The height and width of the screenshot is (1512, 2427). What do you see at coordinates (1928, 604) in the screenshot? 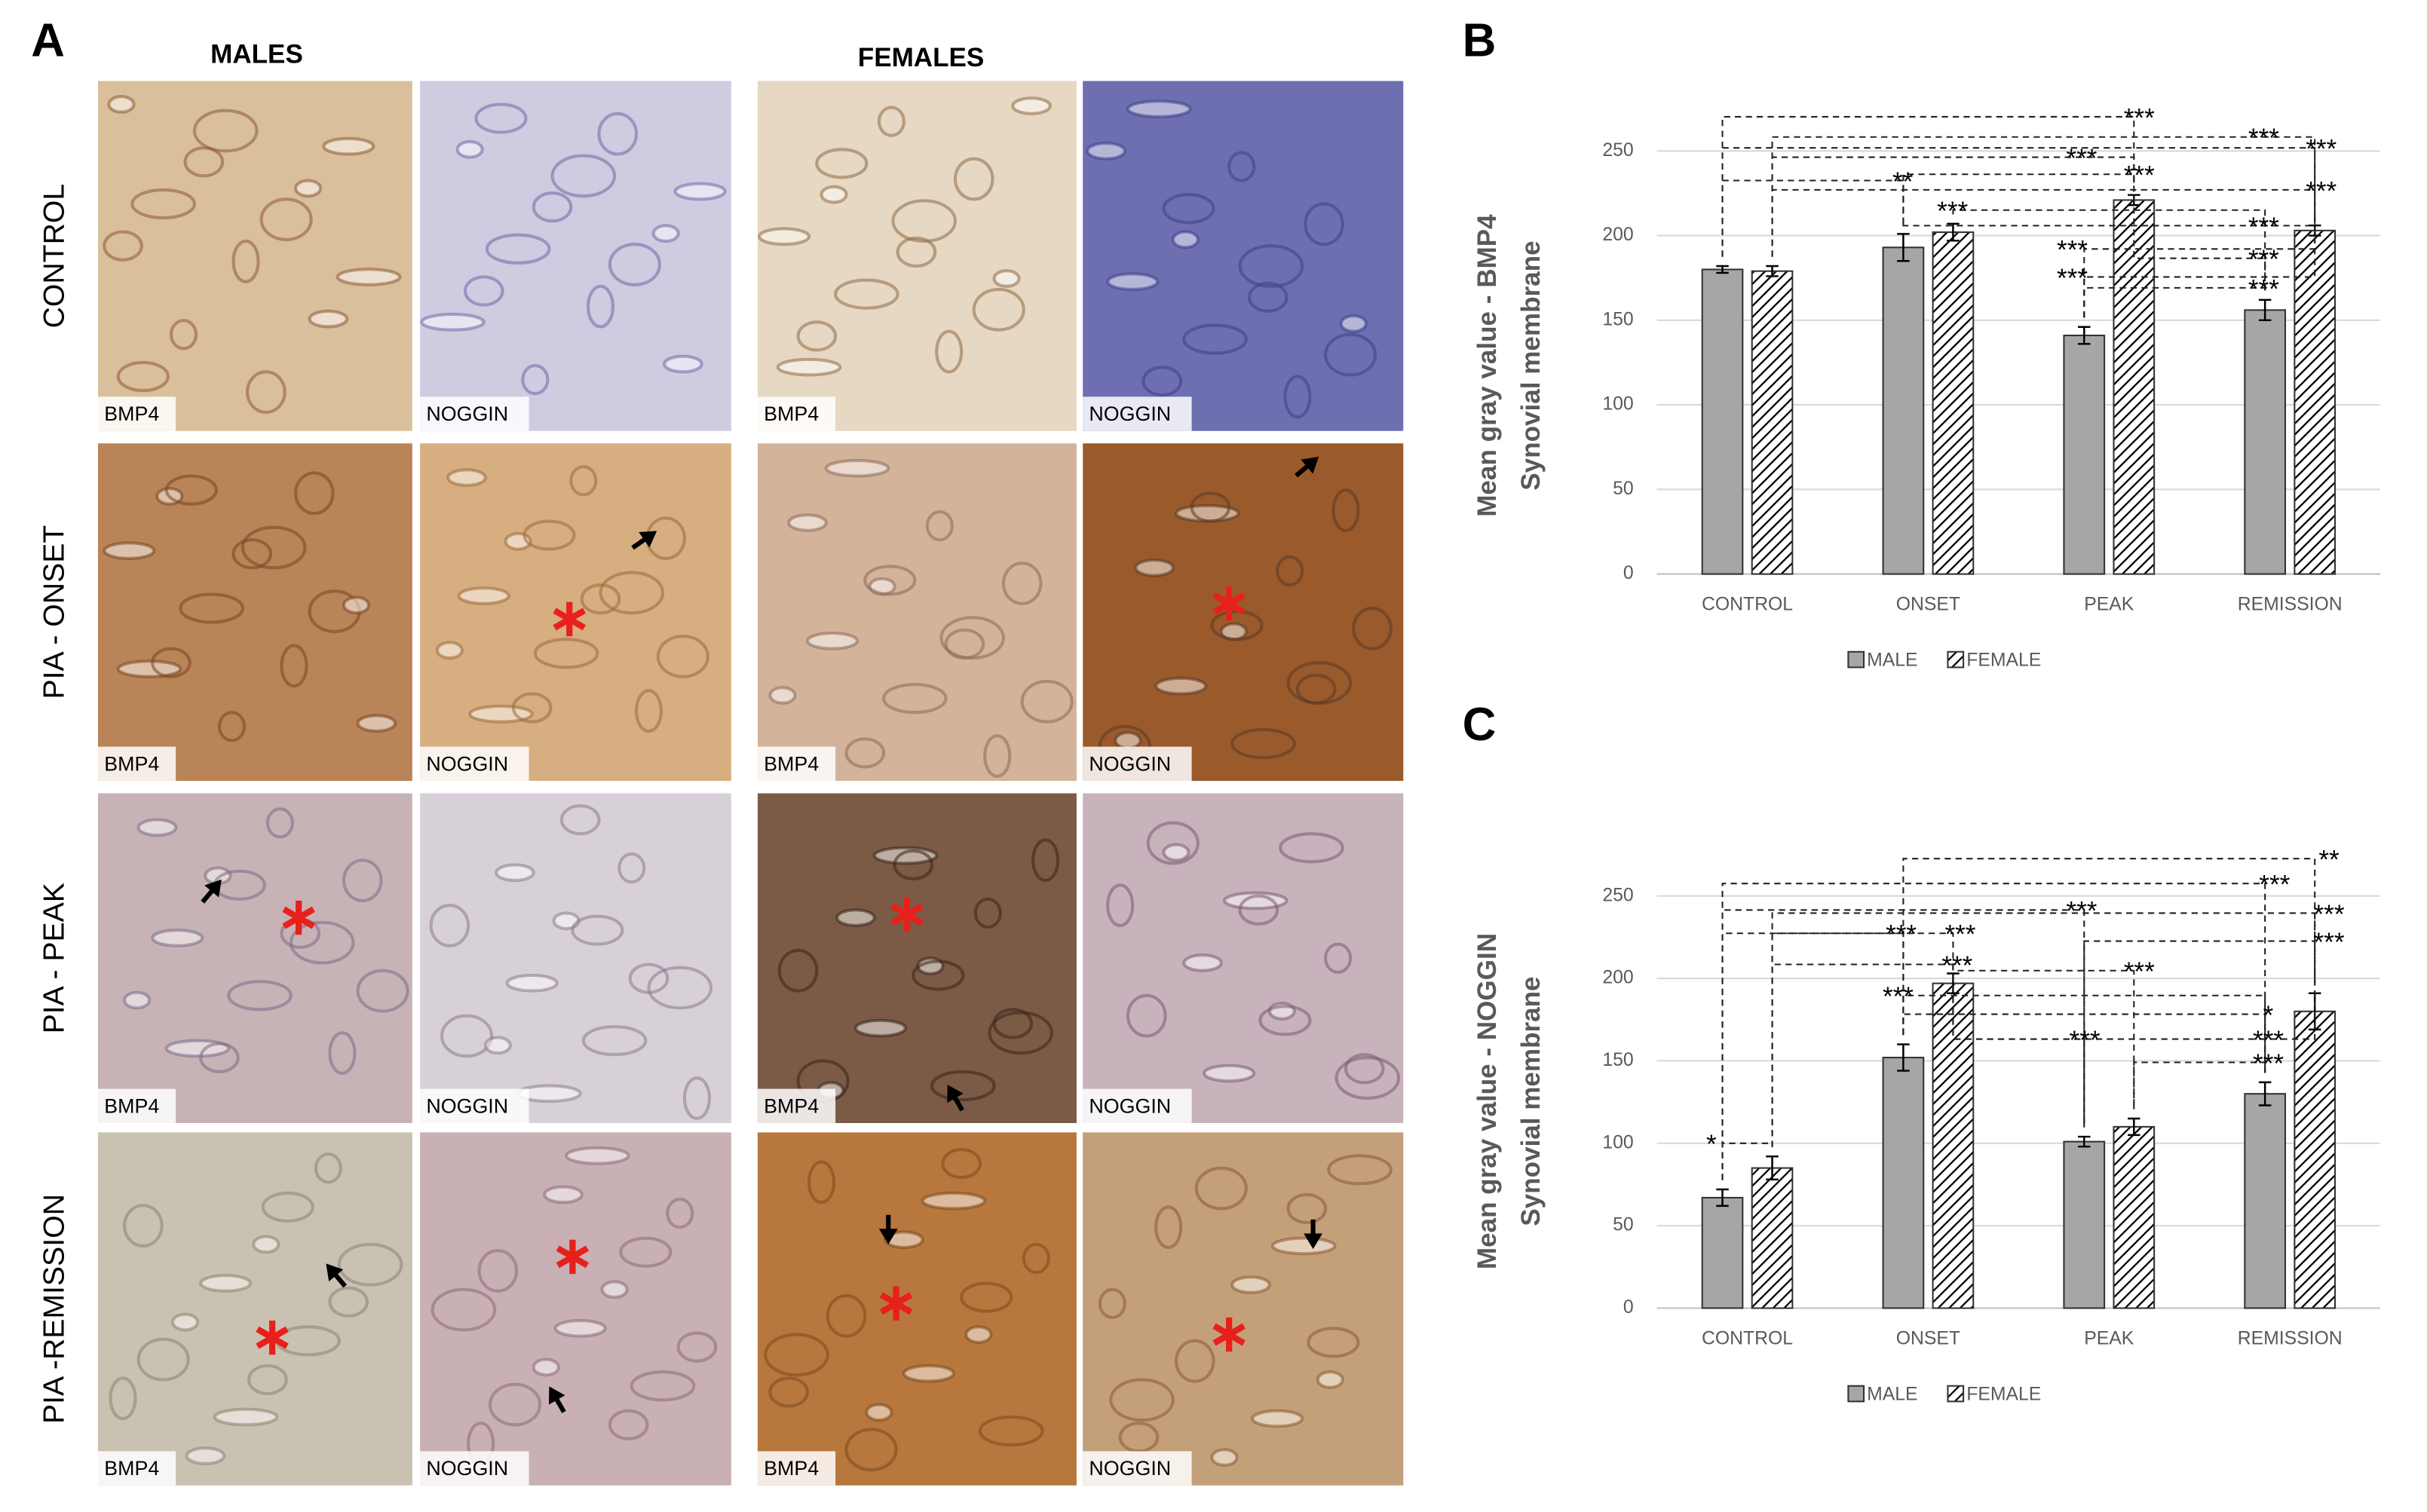
I see `x-tick-label: ONSET` at bounding box center [1928, 604].